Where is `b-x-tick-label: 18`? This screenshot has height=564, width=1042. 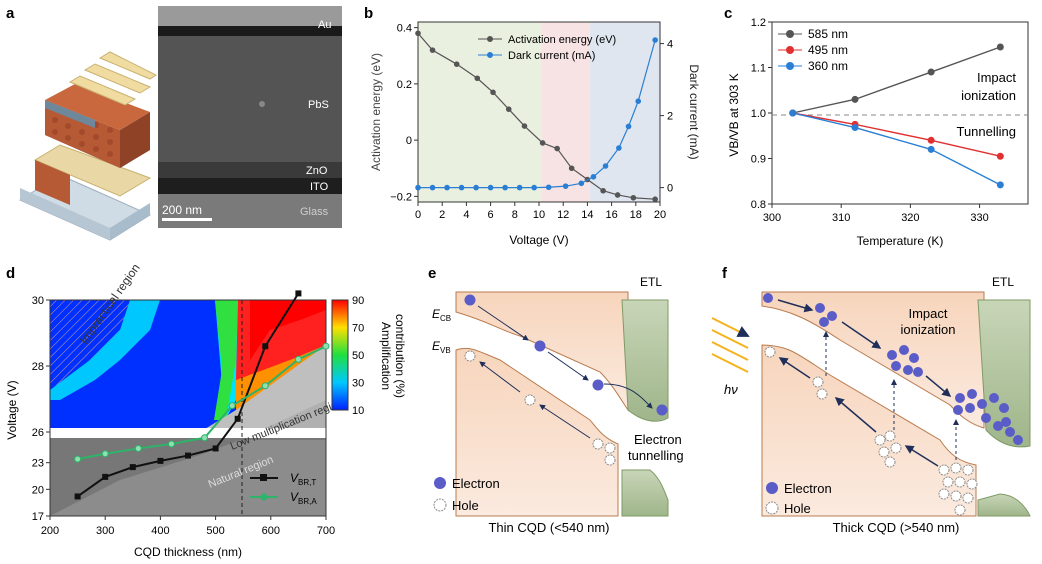
b-x-tick-label: 18 is located at coordinates (636, 215).